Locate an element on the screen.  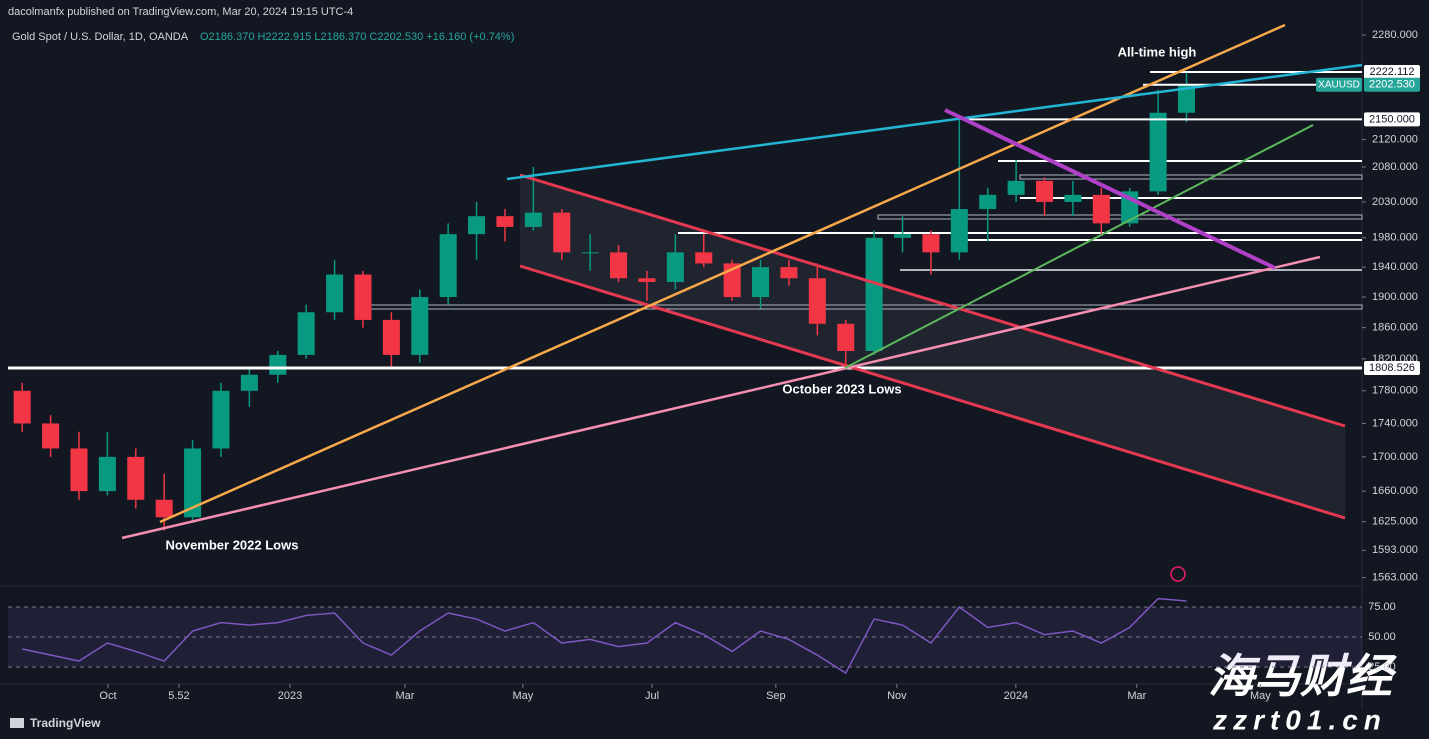
x-tick-label: 2023 is located at coordinates (290, 696).